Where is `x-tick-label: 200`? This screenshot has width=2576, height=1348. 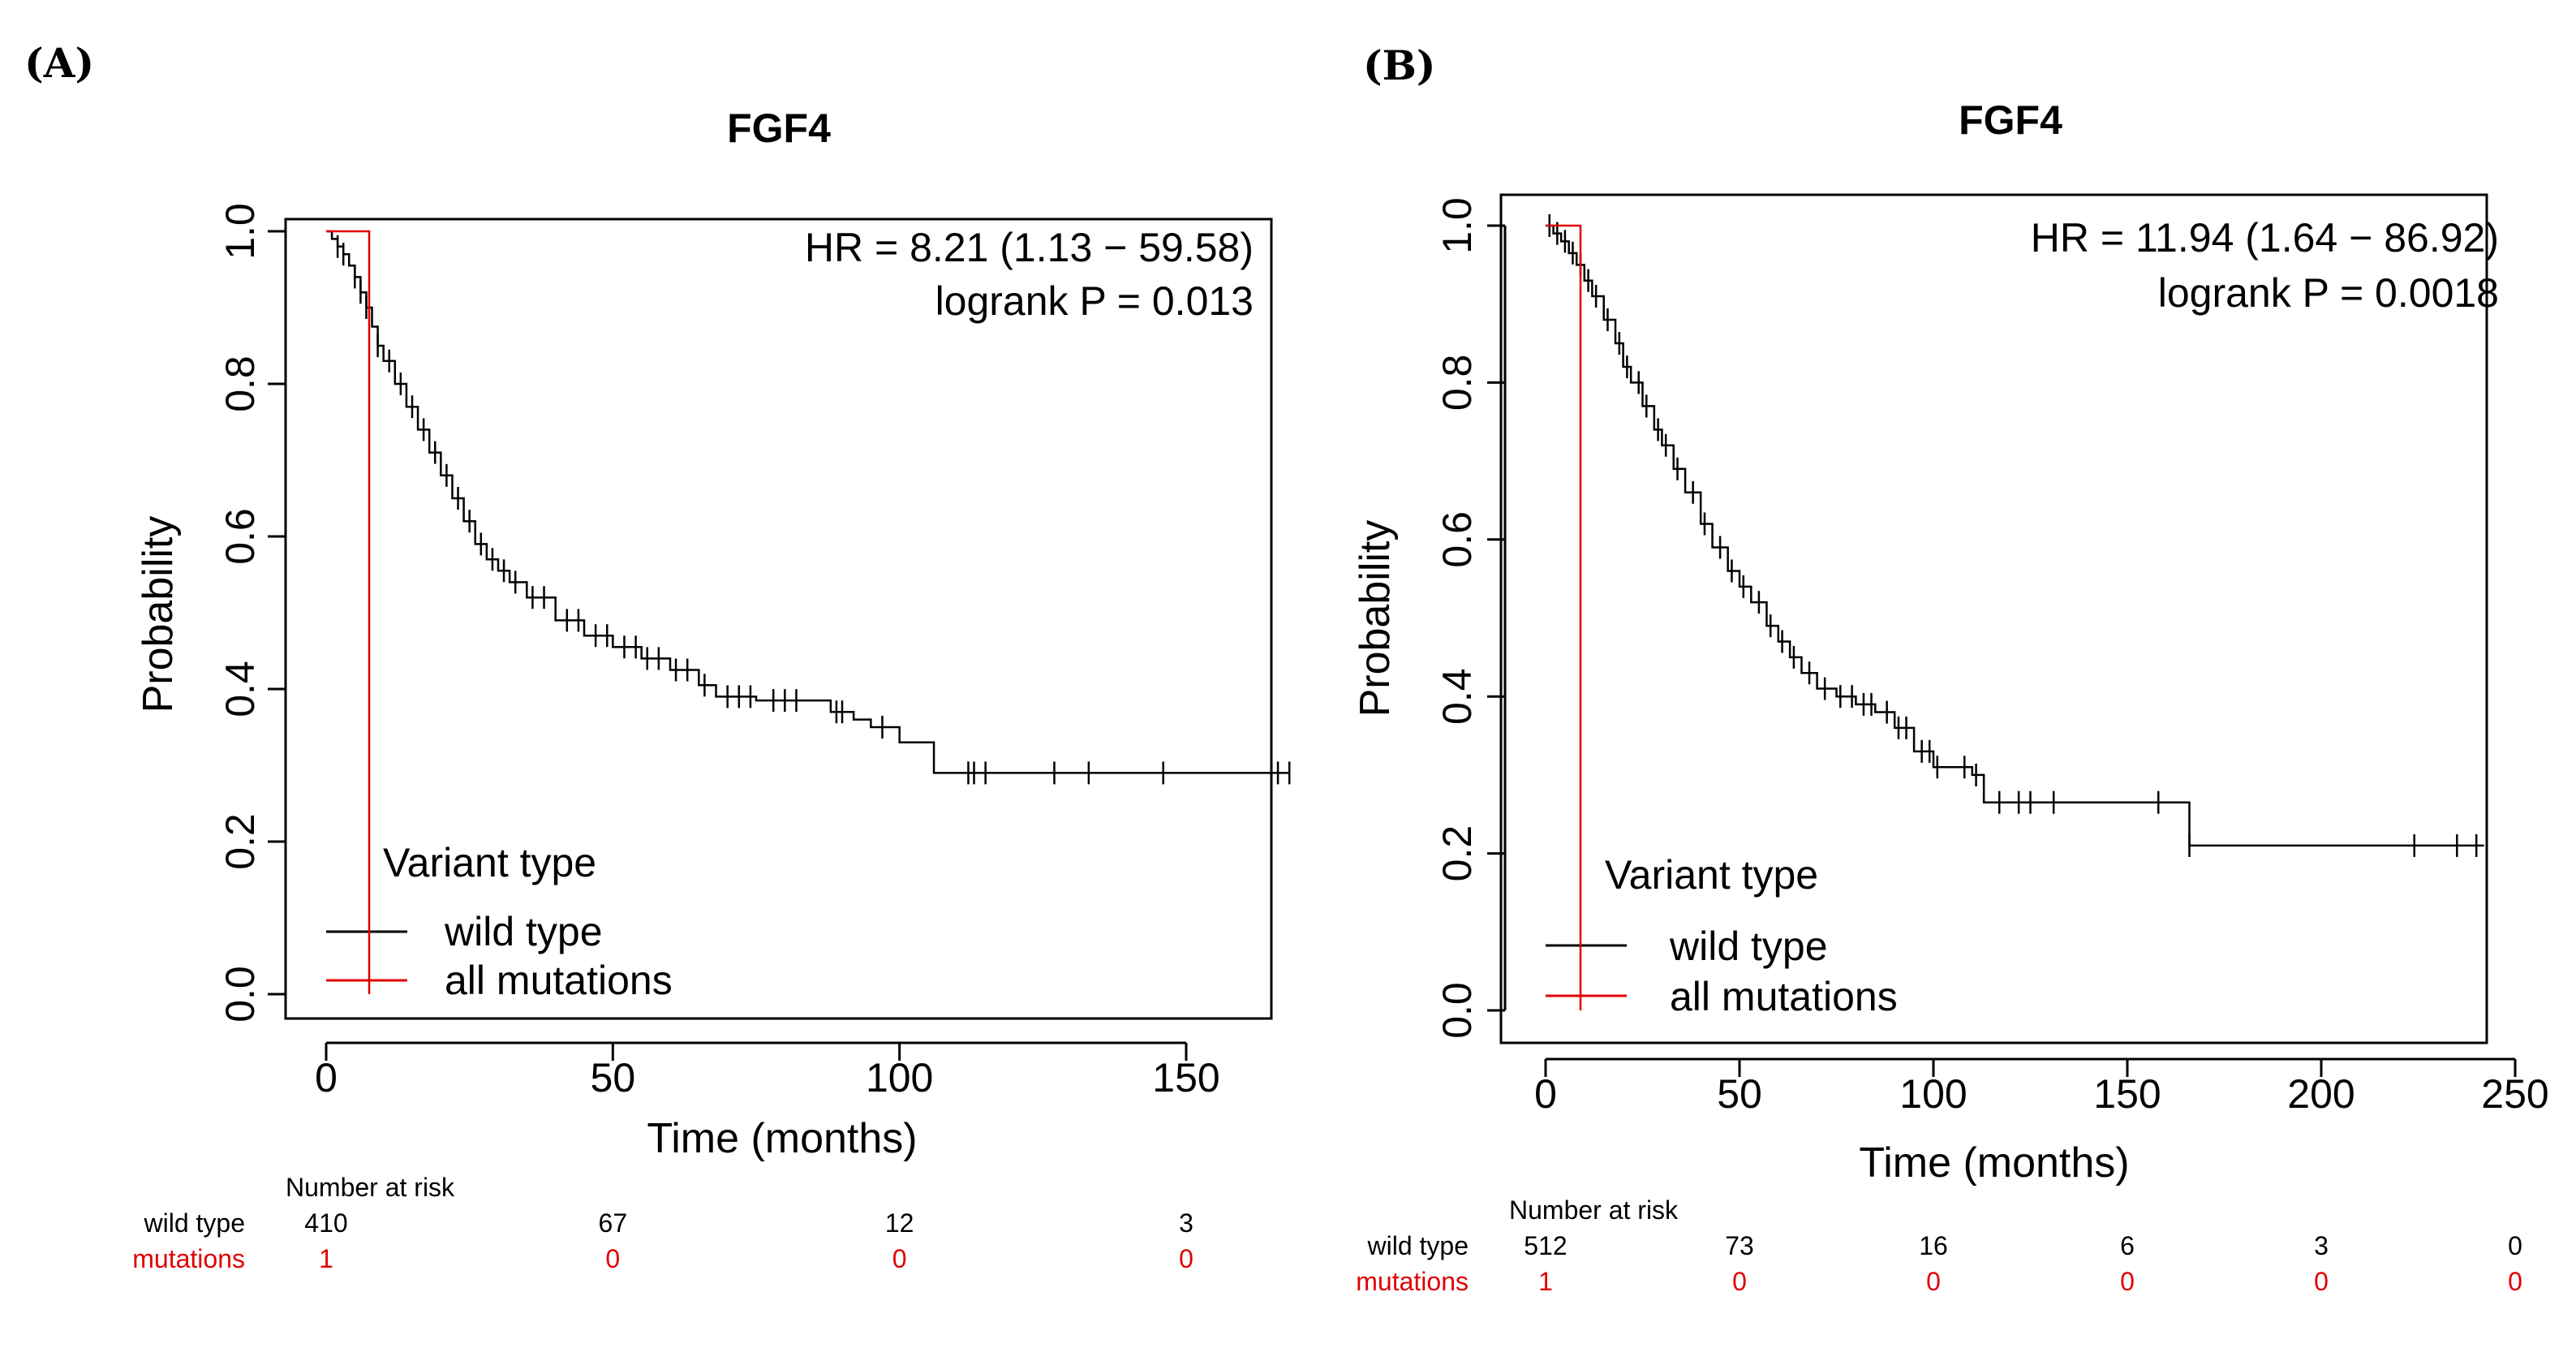 x-tick-label: 200 is located at coordinates (2321, 1094).